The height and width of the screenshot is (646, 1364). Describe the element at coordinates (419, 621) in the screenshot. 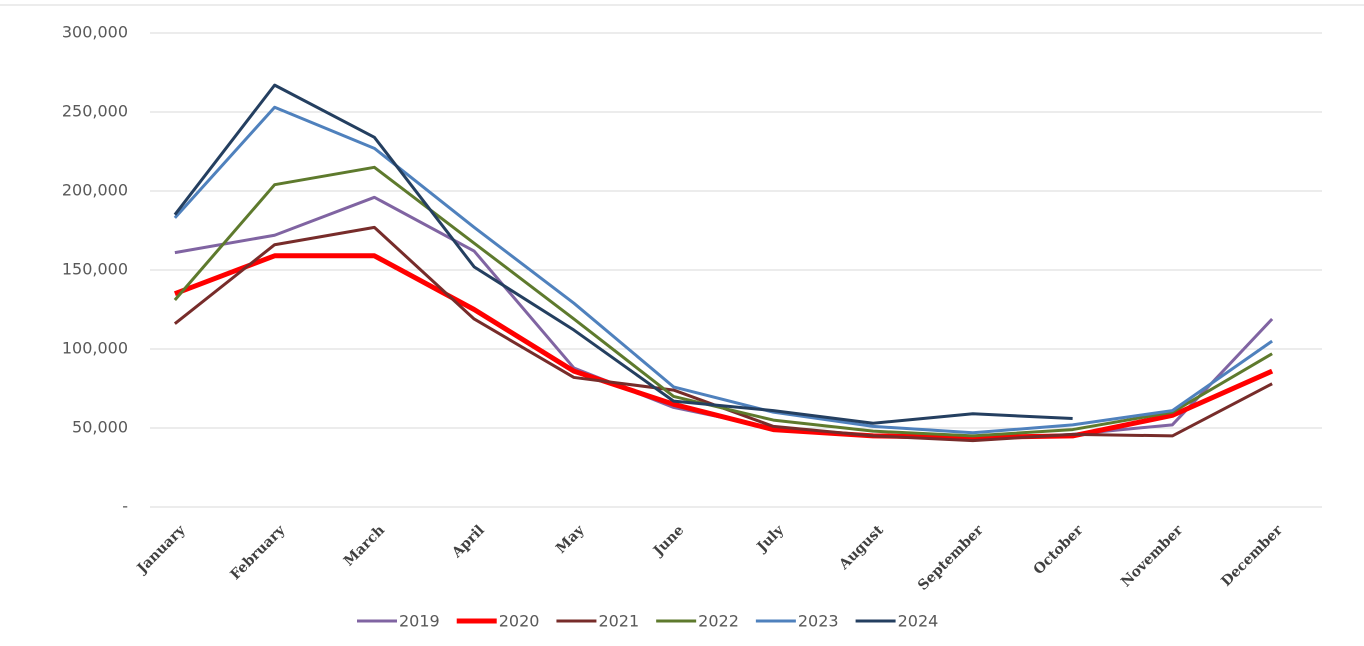

I see `legend-label: 2019` at that location.